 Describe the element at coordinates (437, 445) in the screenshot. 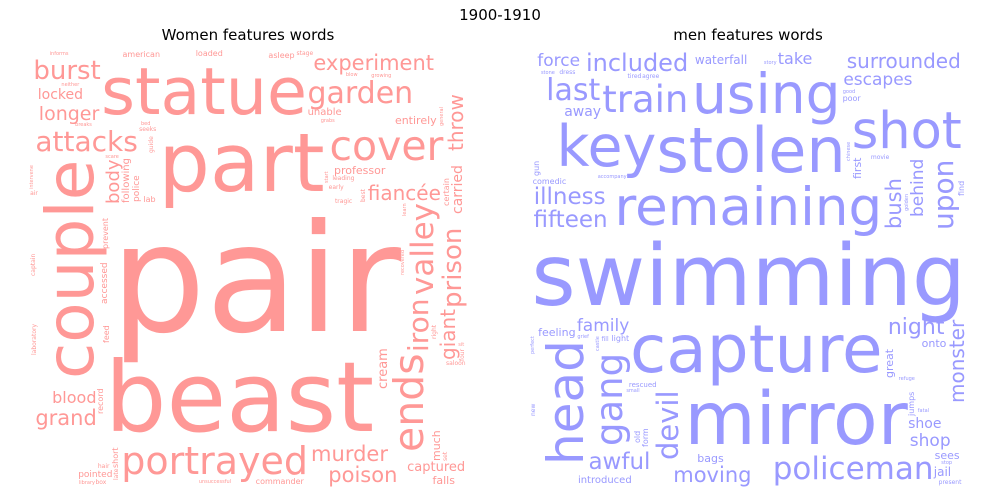

I see `cloud-word: much` at that location.